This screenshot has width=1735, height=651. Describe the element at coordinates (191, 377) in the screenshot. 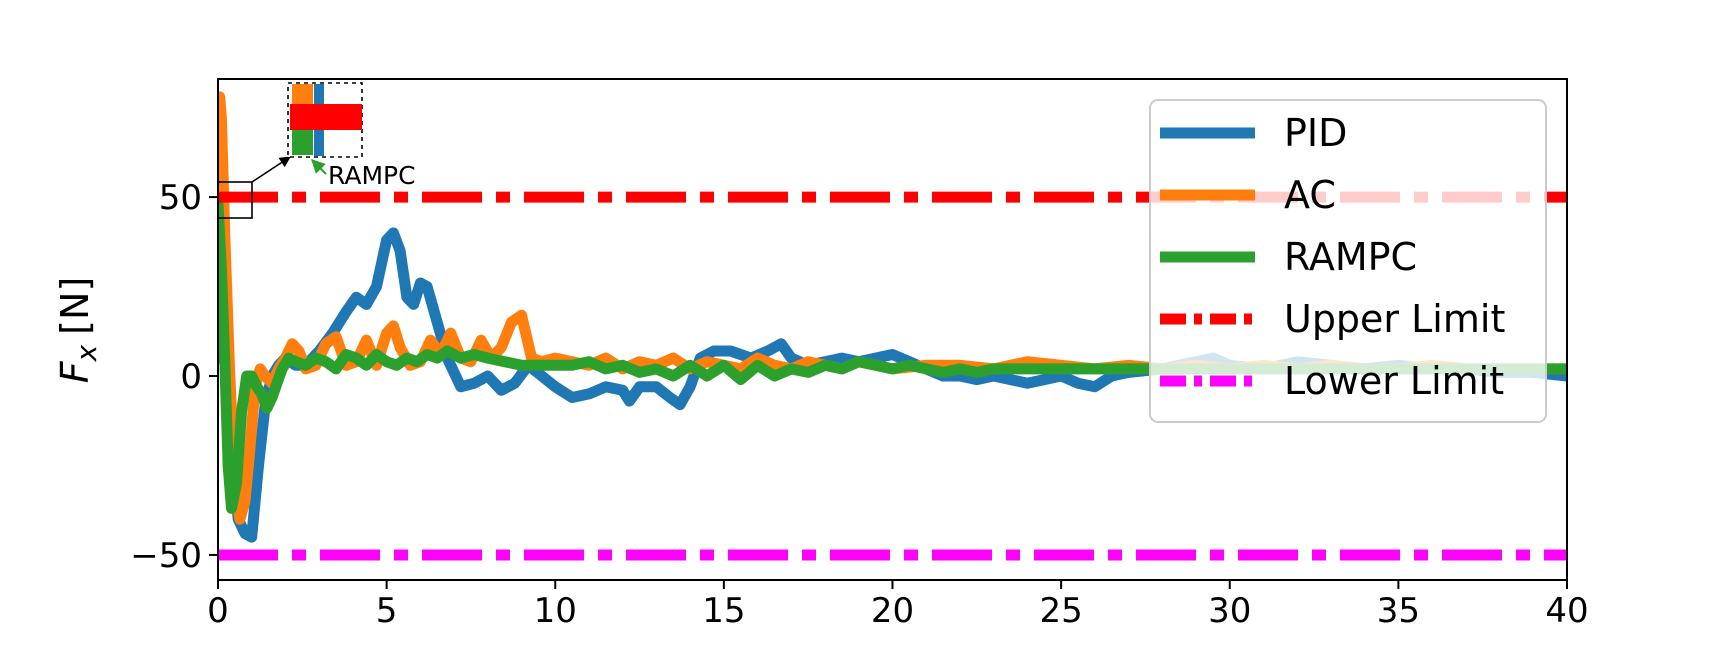

I see `y-tick-label: 0` at that location.